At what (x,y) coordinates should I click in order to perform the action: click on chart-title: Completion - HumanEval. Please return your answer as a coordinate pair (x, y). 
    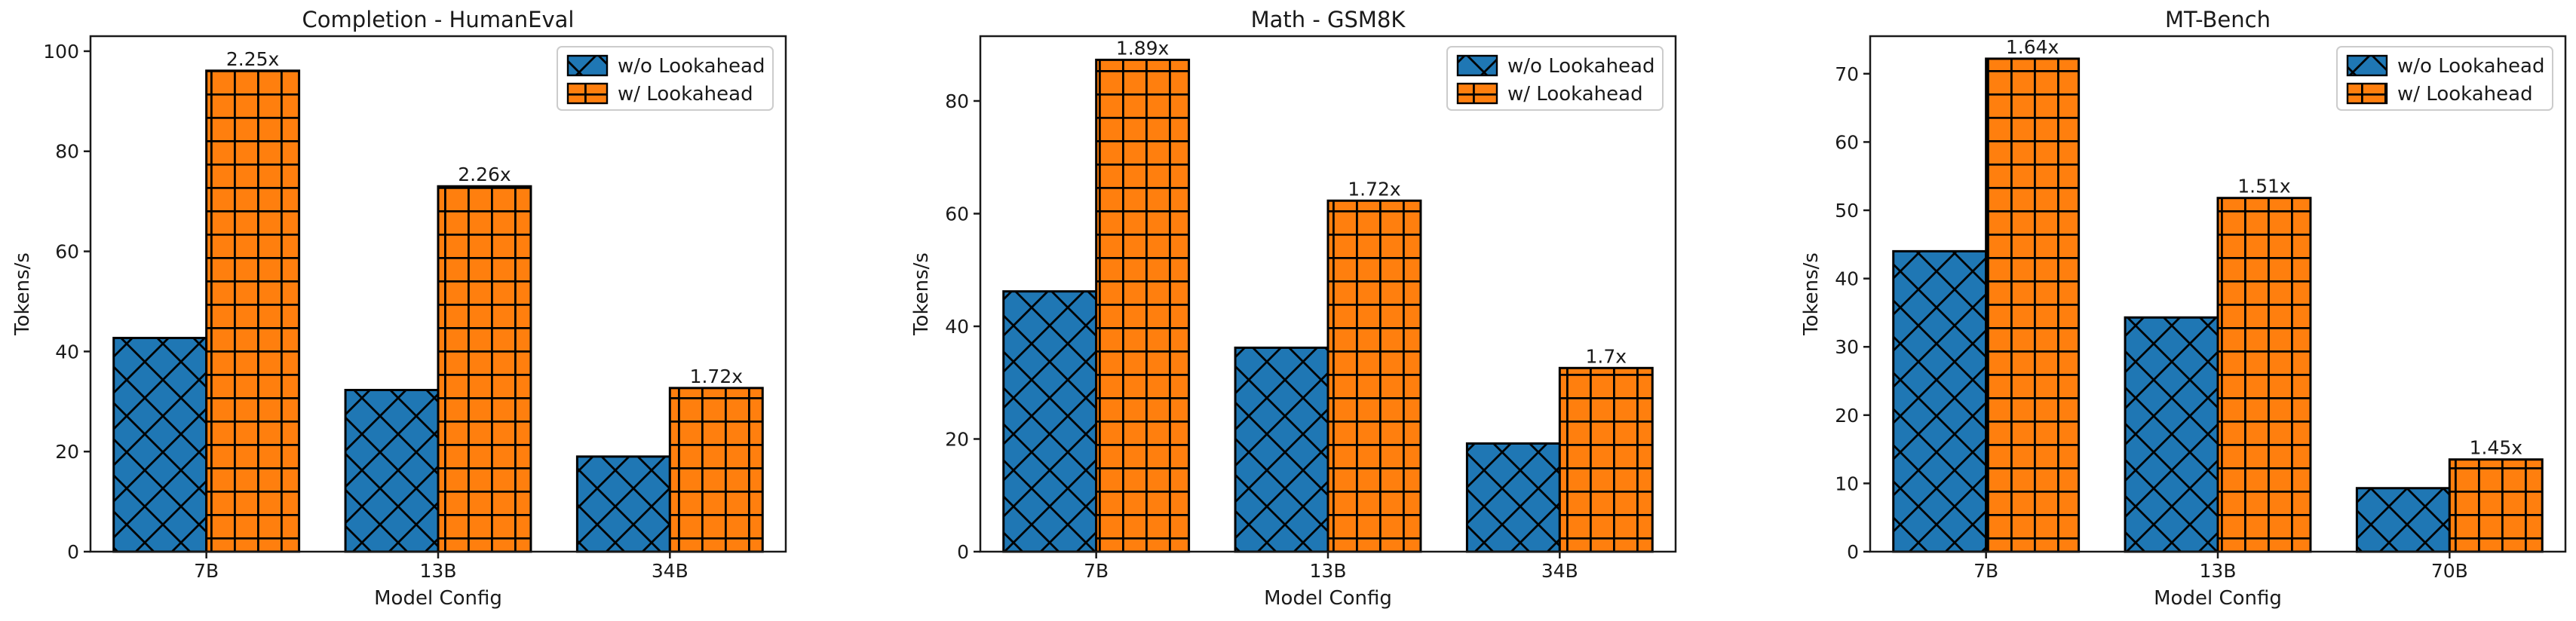
    Looking at the image, I should click on (438, 19).